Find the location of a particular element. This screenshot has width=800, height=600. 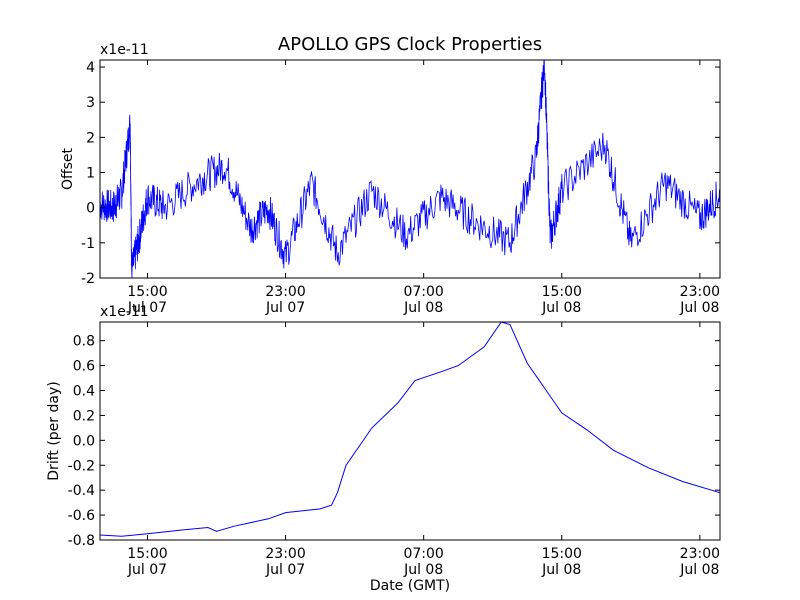

y-tick-label: -0.8 is located at coordinates (81, 541).